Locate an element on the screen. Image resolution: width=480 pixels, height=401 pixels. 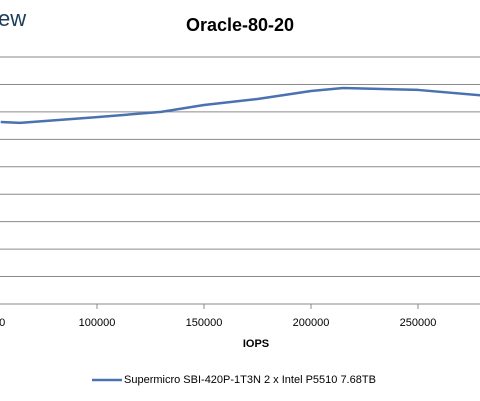
logo-text: ew is located at coordinates (13, 18).